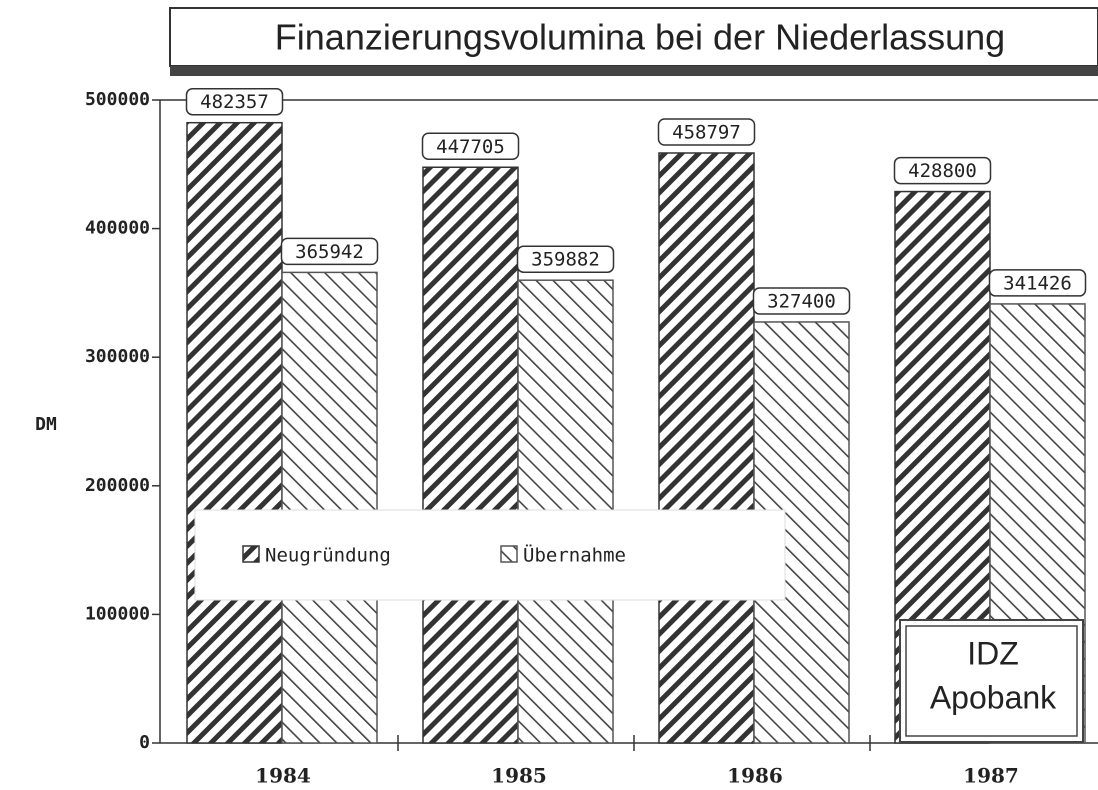 This screenshot has width=1098, height=790. Describe the element at coordinates (46, 424) in the screenshot. I see `y-axis-label: DM` at that location.